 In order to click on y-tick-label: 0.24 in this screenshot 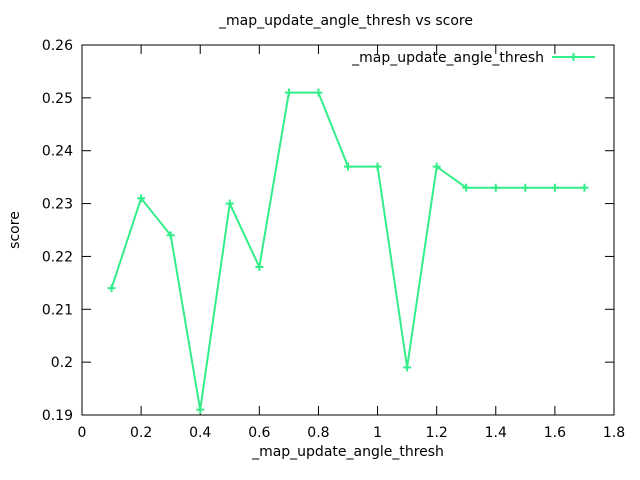, I will do `click(57, 152)`.